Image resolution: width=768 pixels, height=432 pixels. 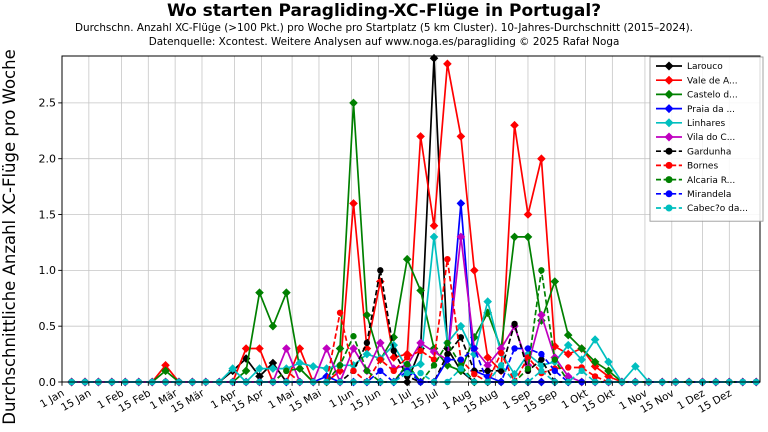 I want to click on legend-label: Bornes, so click(x=702, y=167).